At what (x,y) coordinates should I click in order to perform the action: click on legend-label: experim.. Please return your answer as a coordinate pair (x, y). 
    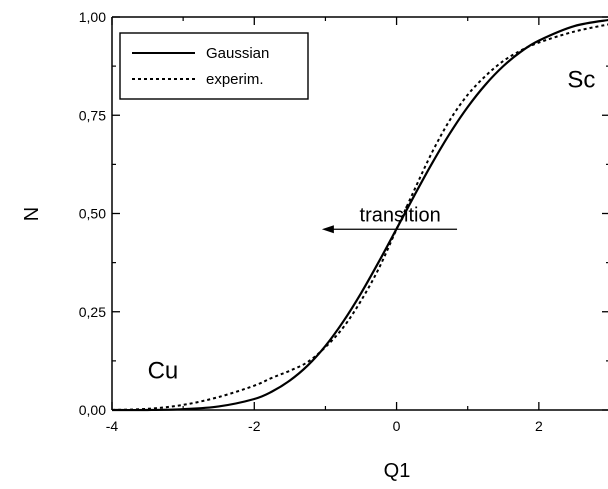
    Looking at the image, I should click on (235, 79).